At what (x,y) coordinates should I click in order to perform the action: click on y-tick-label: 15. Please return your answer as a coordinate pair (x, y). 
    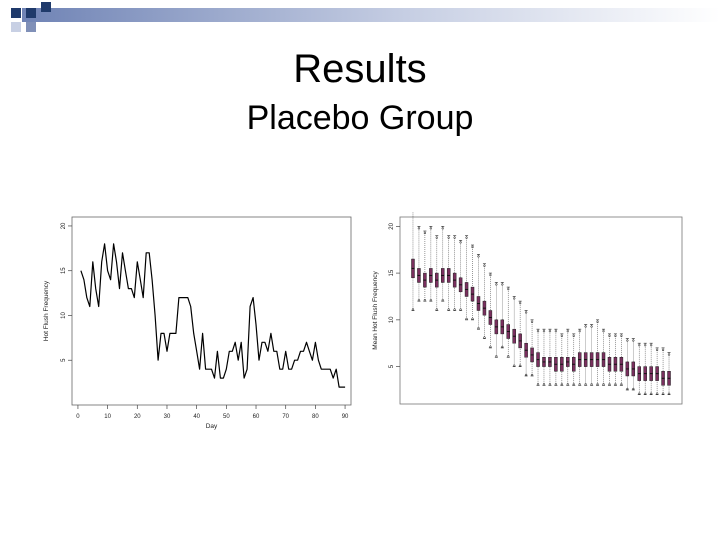
    Looking at the image, I should click on (392, 272).